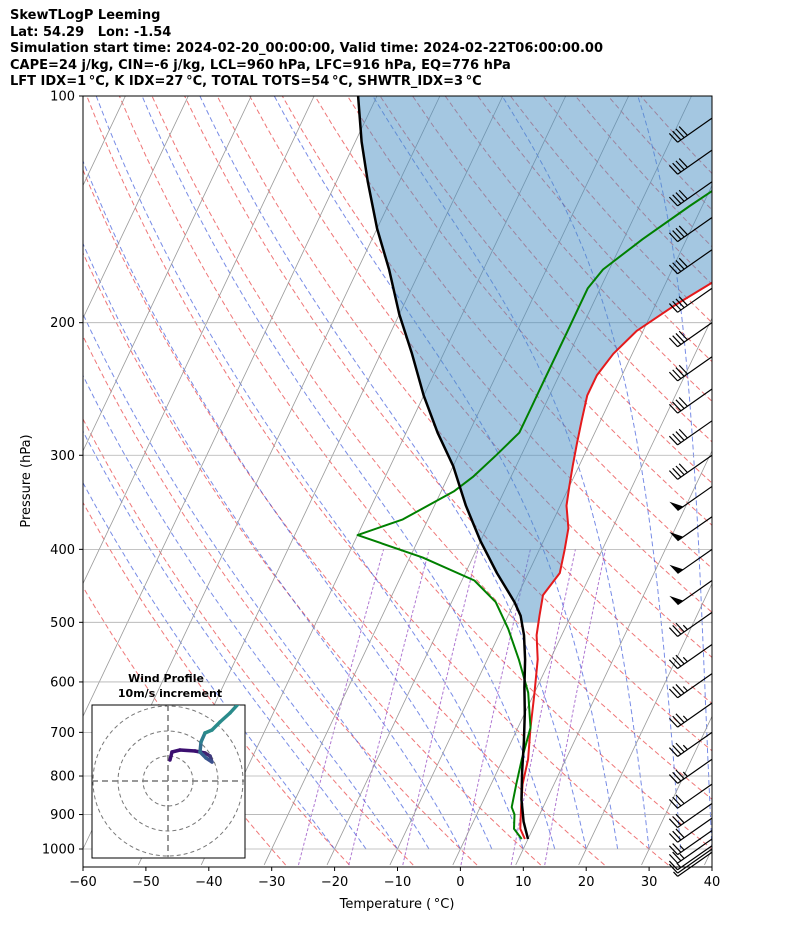 The width and height of the screenshot is (794, 937). I want to click on x-tick-label: 40, so click(712, 882).